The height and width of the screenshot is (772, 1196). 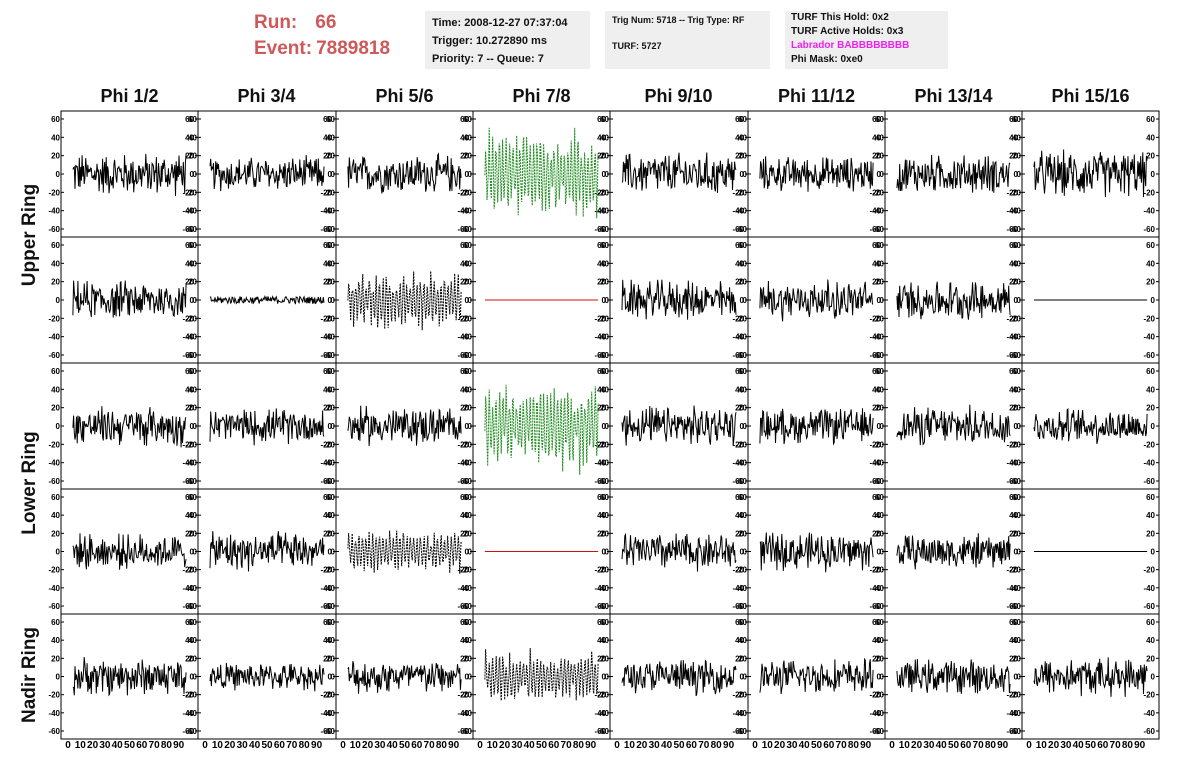 I want to click on x-tick-label: 50, so click(x=267, y=745).